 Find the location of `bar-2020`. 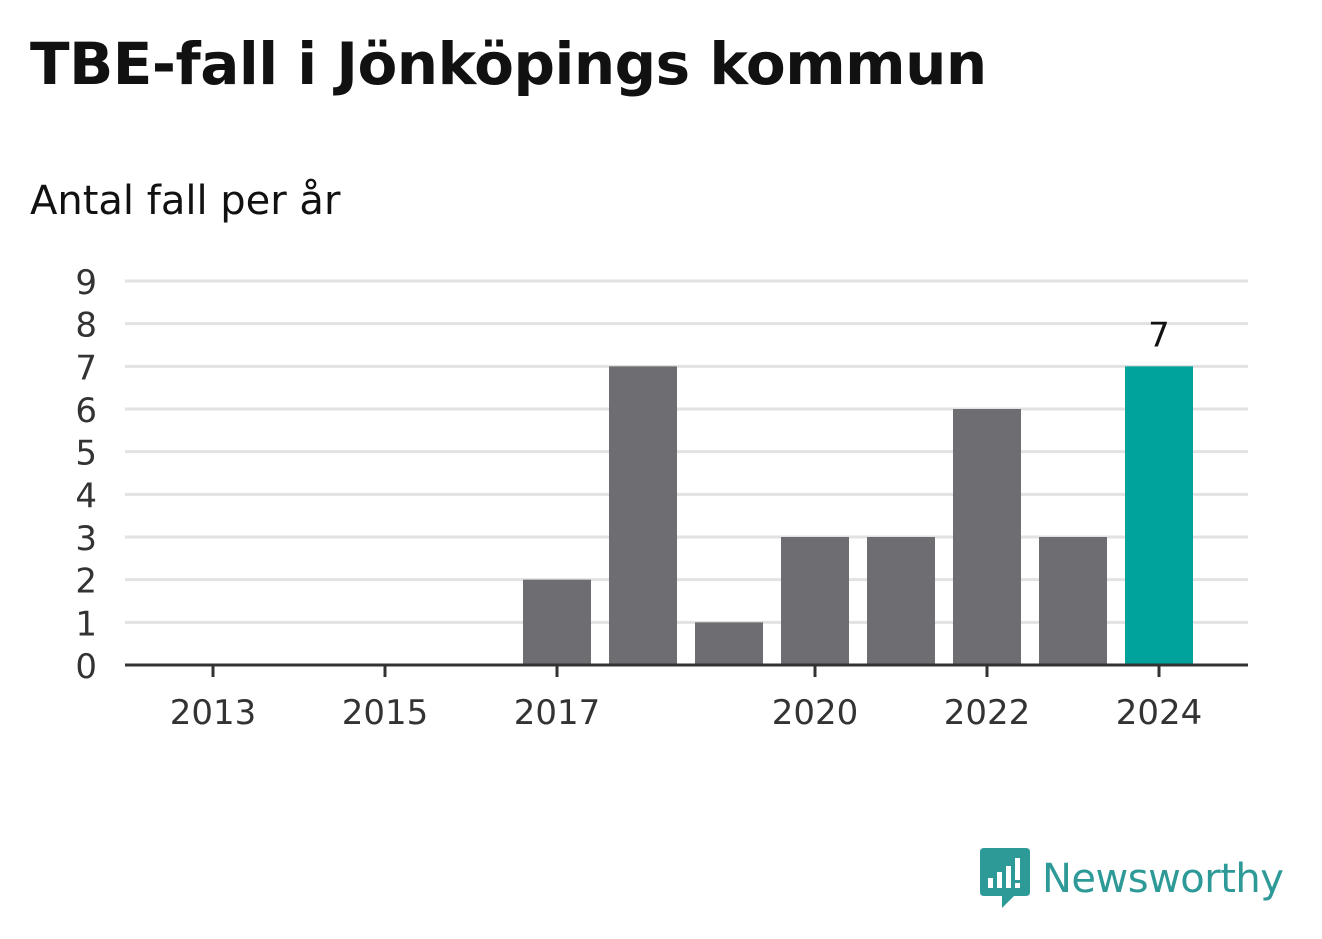

bar-2020 is located at coordinates (815, 601).